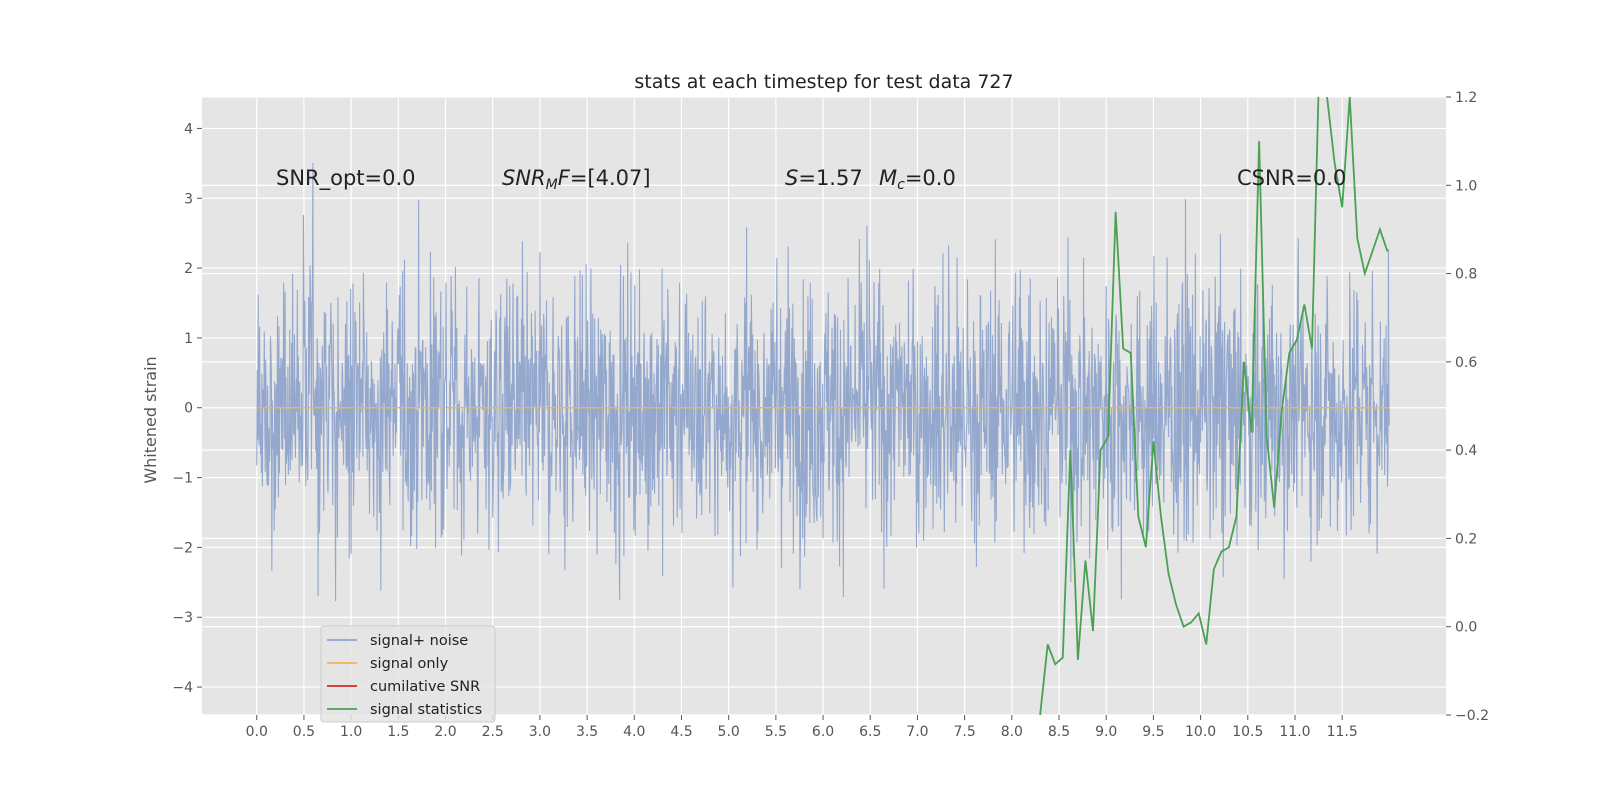 Image resolution: width=1600 pixels, height=804 pixels. What do you see at coordinates (634, 732) in the screenshot?
I see `x-tick-label: 4.0` at bounding box center [634, 732].